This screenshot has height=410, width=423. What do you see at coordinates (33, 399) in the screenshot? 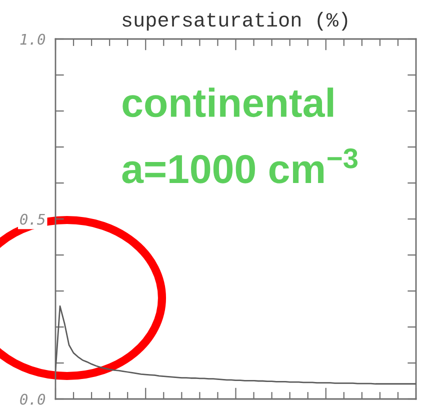
I see `y-tick-label: 0.0` at bounding box center [33, 399].